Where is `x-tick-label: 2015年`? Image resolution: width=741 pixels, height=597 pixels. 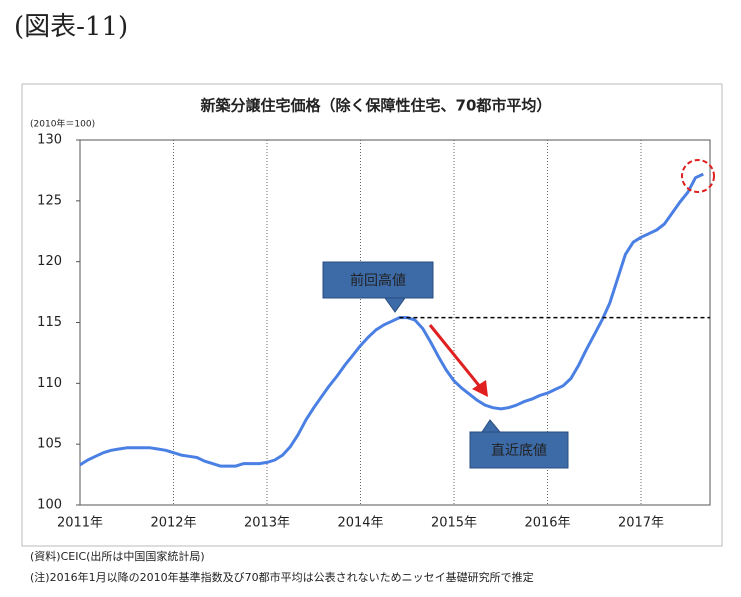
x-tick-label: 2015年 is located at coordinates (454, 523).